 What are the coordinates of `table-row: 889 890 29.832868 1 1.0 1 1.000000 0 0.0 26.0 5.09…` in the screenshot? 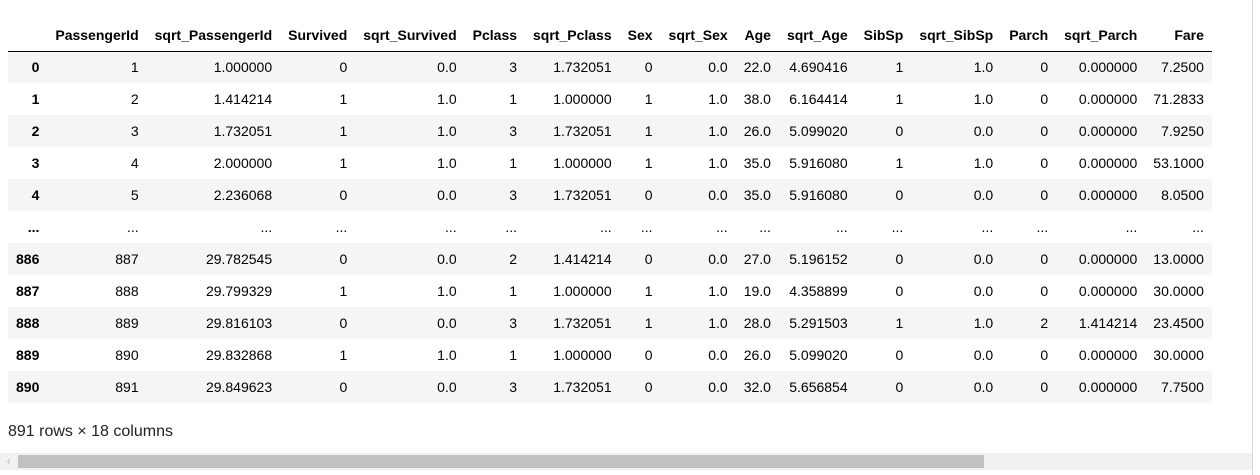 It's located at (610, 355).